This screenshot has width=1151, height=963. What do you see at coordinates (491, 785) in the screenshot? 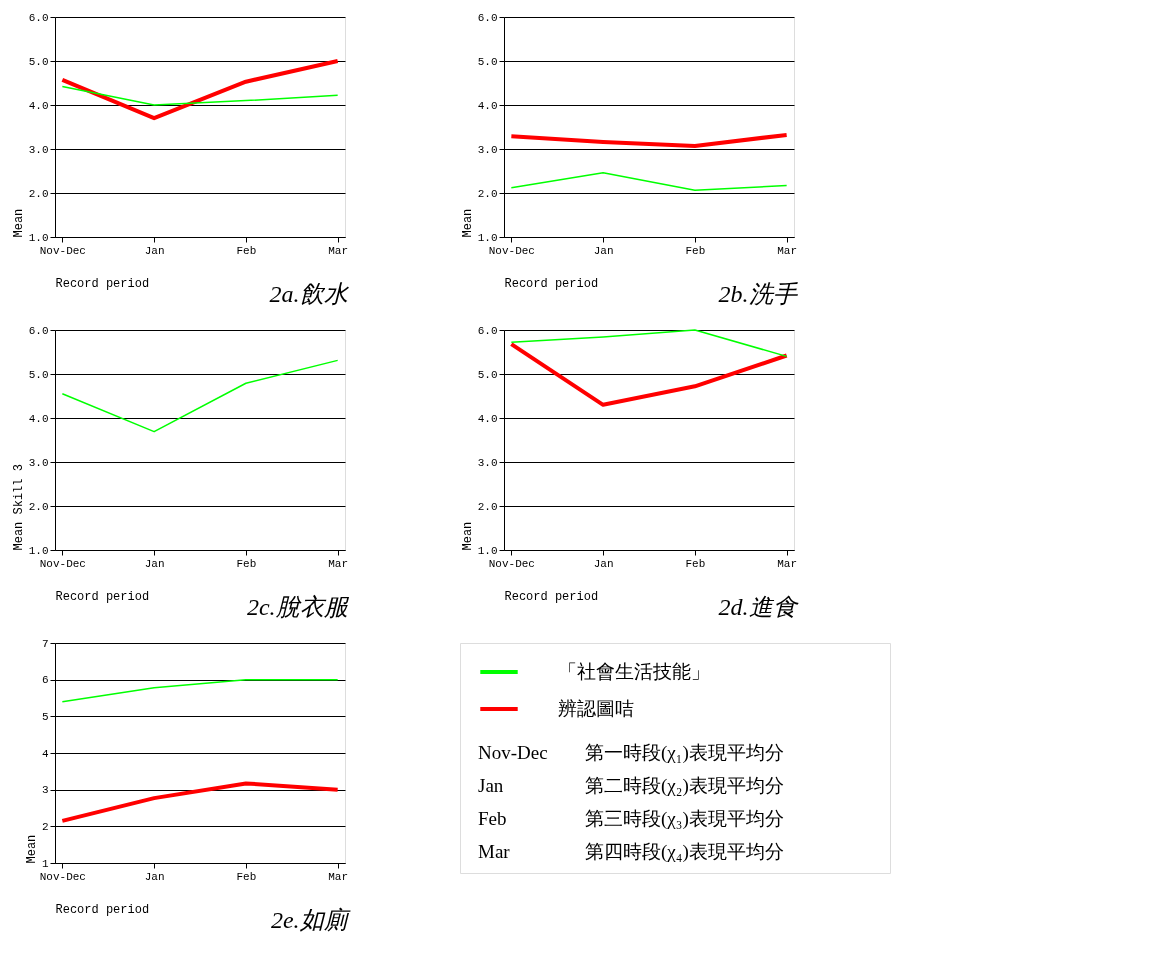
I see `text: Jan` at bounding box center [491, 785].